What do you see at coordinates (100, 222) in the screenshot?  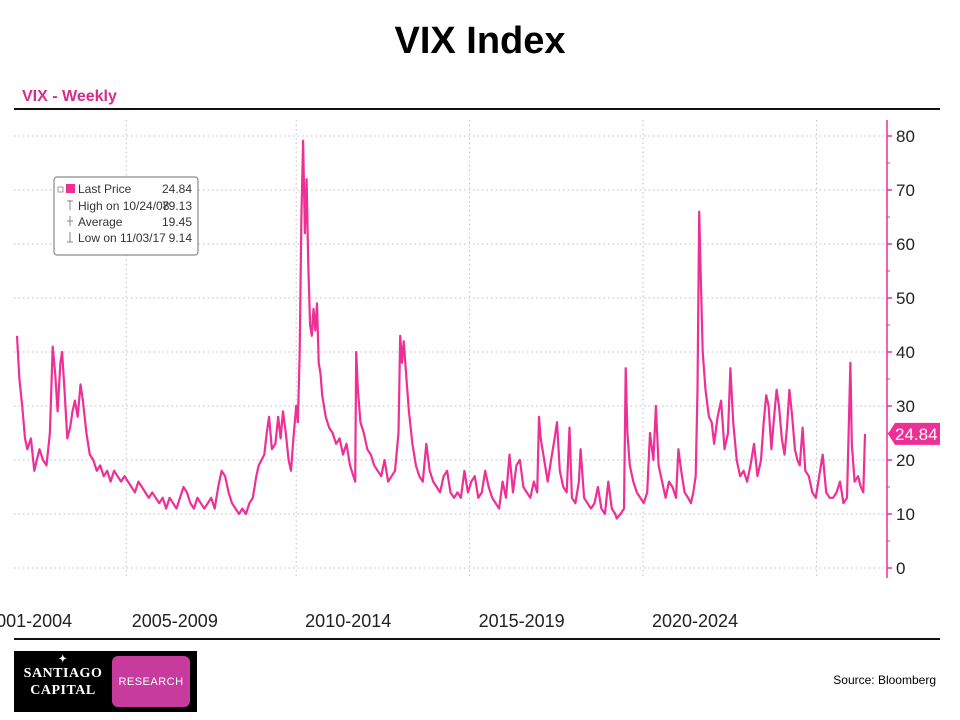 I see `legend-row-label: Average` at bounding box center [100, 222].